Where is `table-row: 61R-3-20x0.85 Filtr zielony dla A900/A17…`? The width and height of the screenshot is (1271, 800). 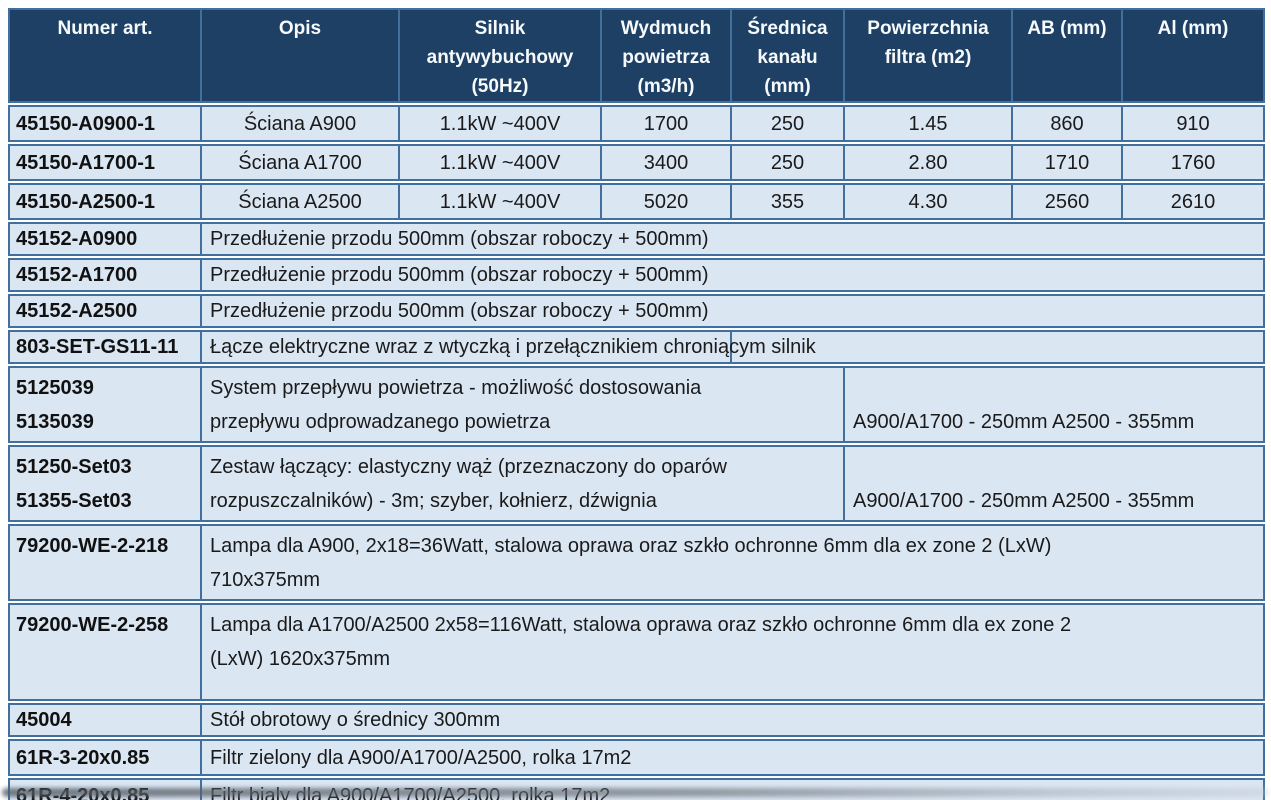
table-row: 61R-3-20x0.85 Filtr zielony dla A900/A17… is located at coordinates (636, 757).